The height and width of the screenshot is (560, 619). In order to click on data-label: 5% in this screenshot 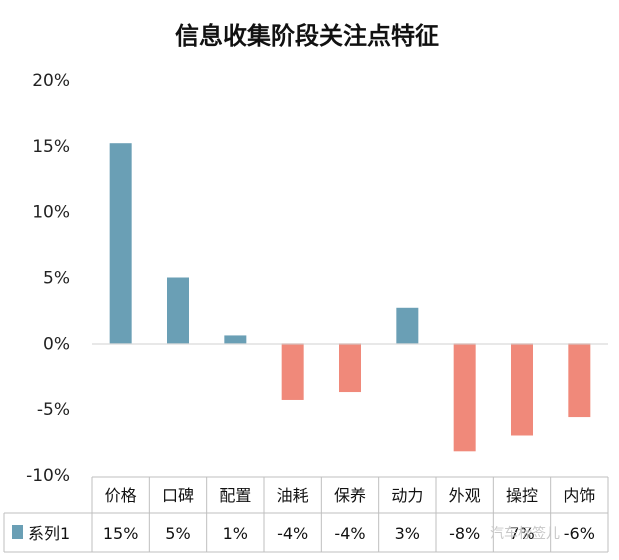, I will do `click(177, 533)`.